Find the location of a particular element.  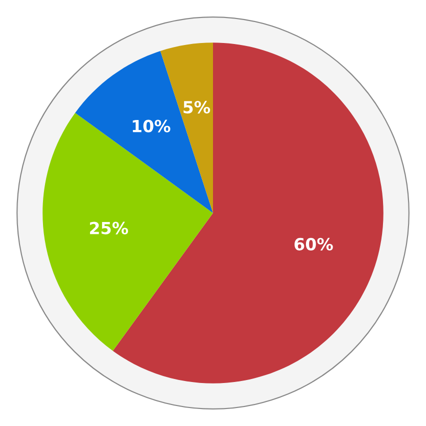

pie-slice is located at coordinates (144, 131).